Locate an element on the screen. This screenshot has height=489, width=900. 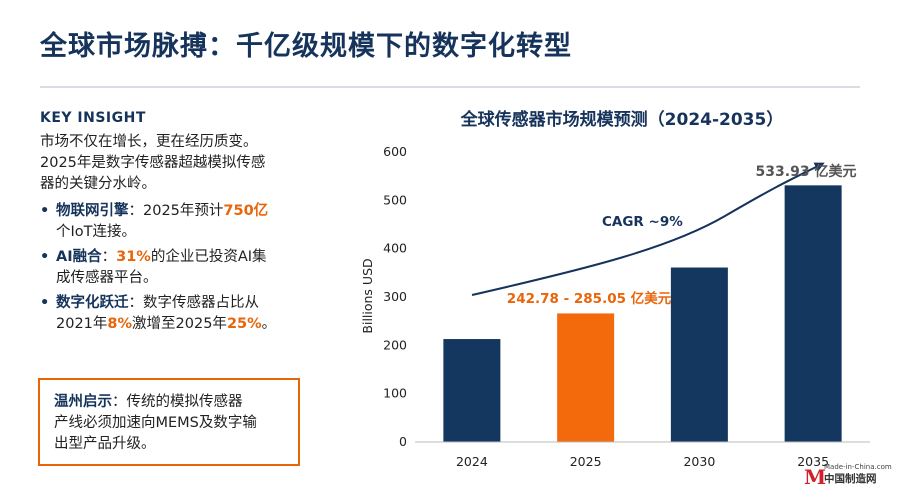
x-tick-label: 2024 is located at coordinates (472, 461).